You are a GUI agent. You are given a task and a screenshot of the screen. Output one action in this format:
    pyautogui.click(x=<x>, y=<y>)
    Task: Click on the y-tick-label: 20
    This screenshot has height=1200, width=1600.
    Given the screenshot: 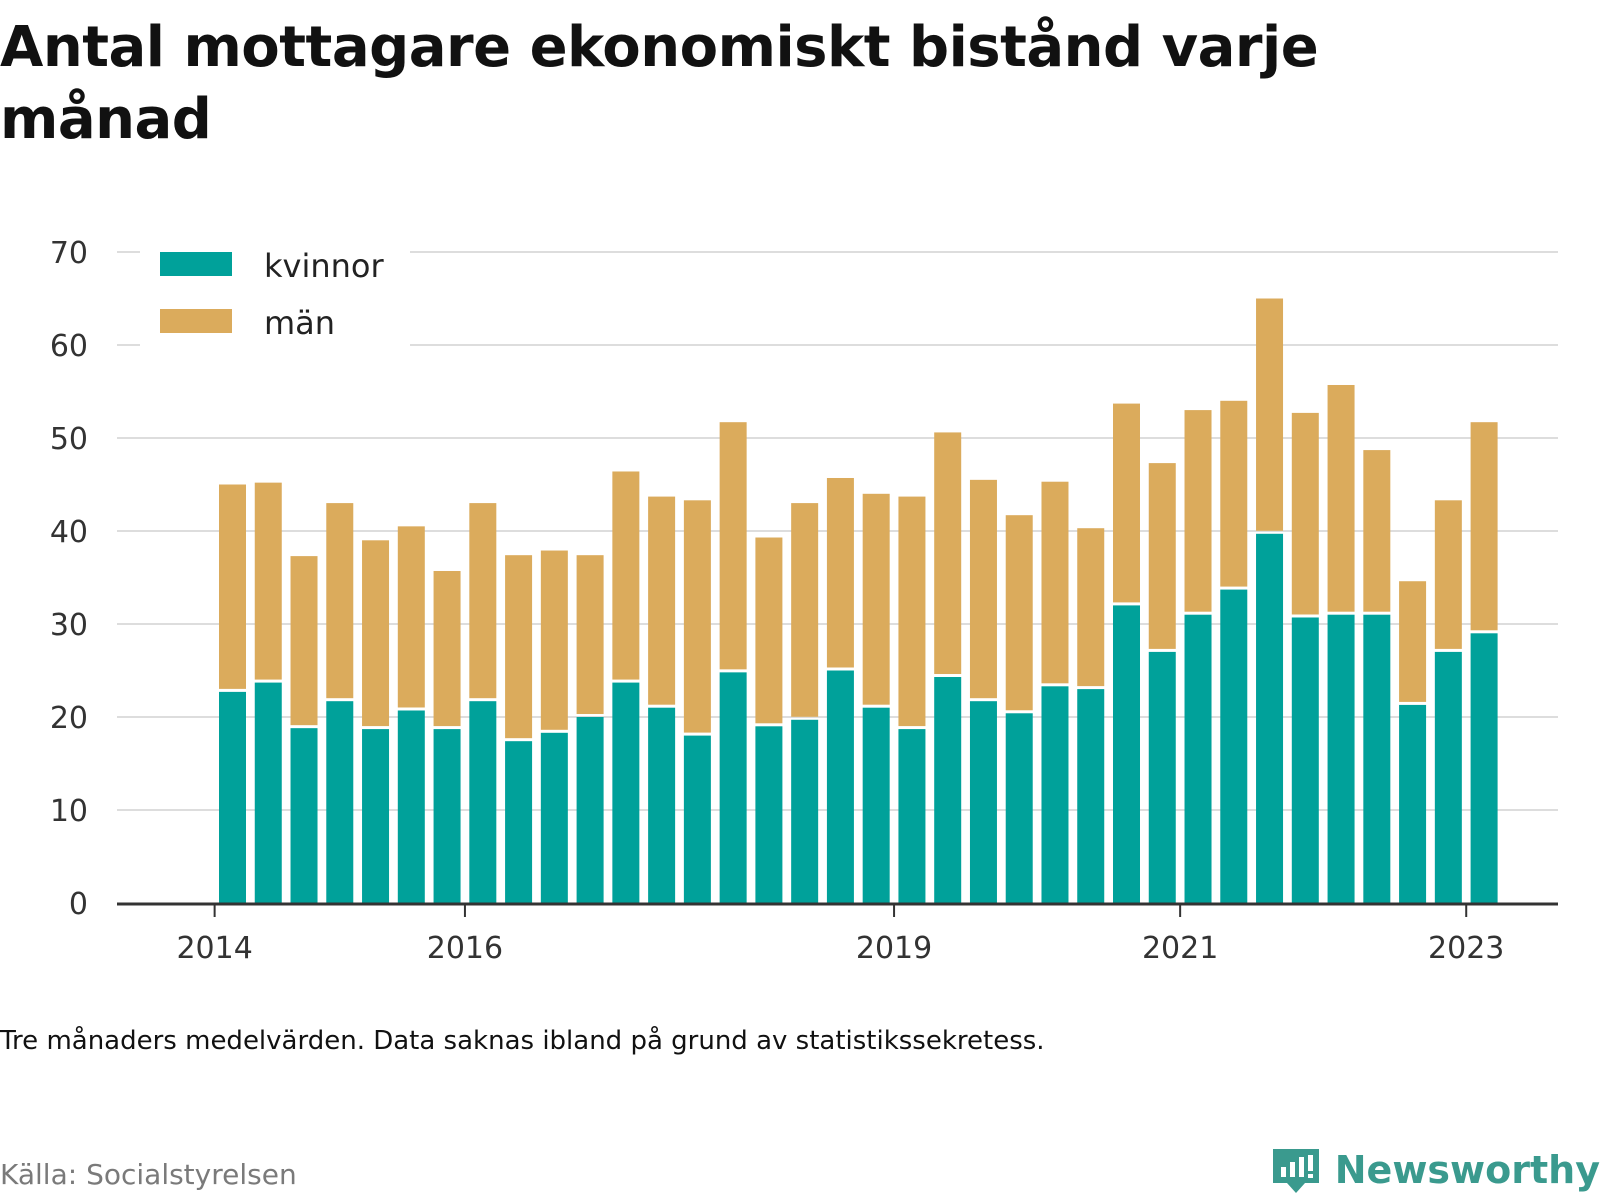 What is the action you would take?
    pyautogui.click(x=69, y=718)
    